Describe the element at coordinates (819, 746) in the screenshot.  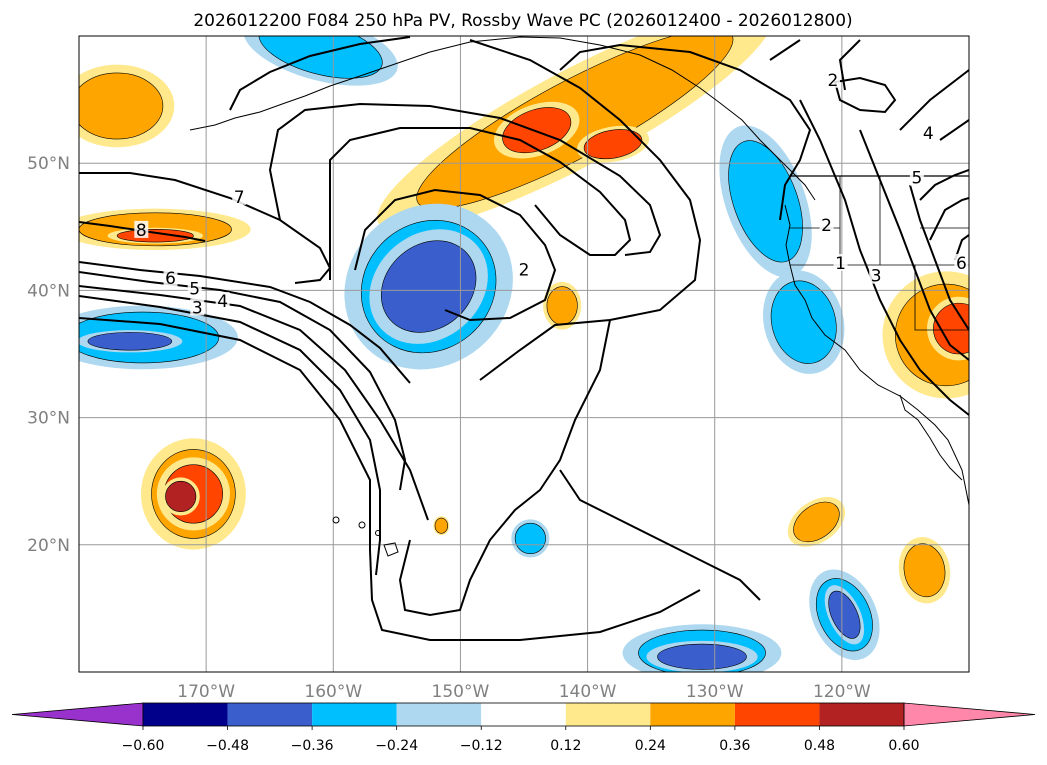
I see `colorbar-tick-label: 0.48` at that location.